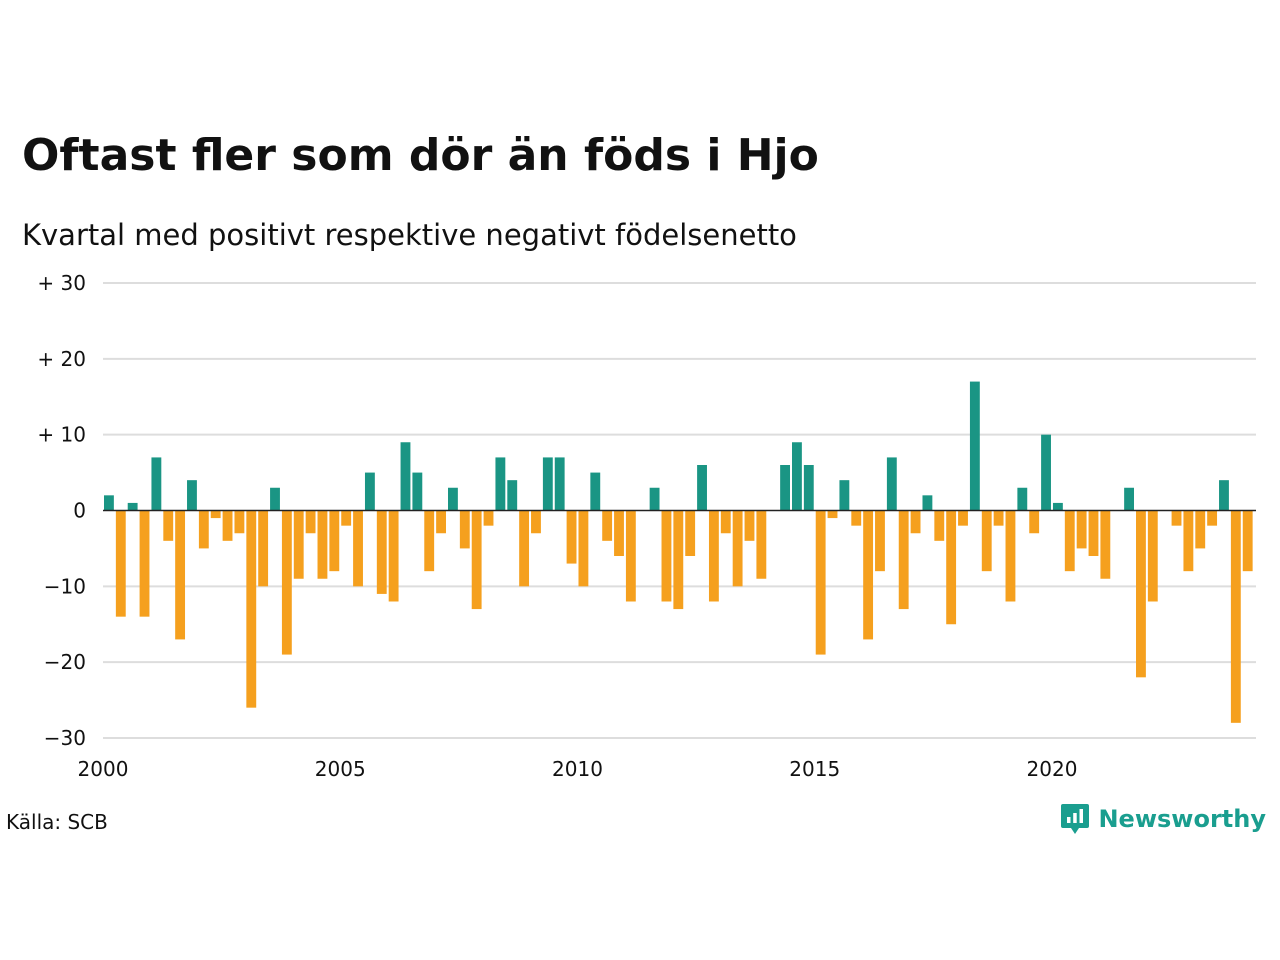 This screenshot has height=960, width=1280. I want to click on y-axis-labels: + 30 + 20 + 10 0 −10 −20 −30, so click(61, 510).